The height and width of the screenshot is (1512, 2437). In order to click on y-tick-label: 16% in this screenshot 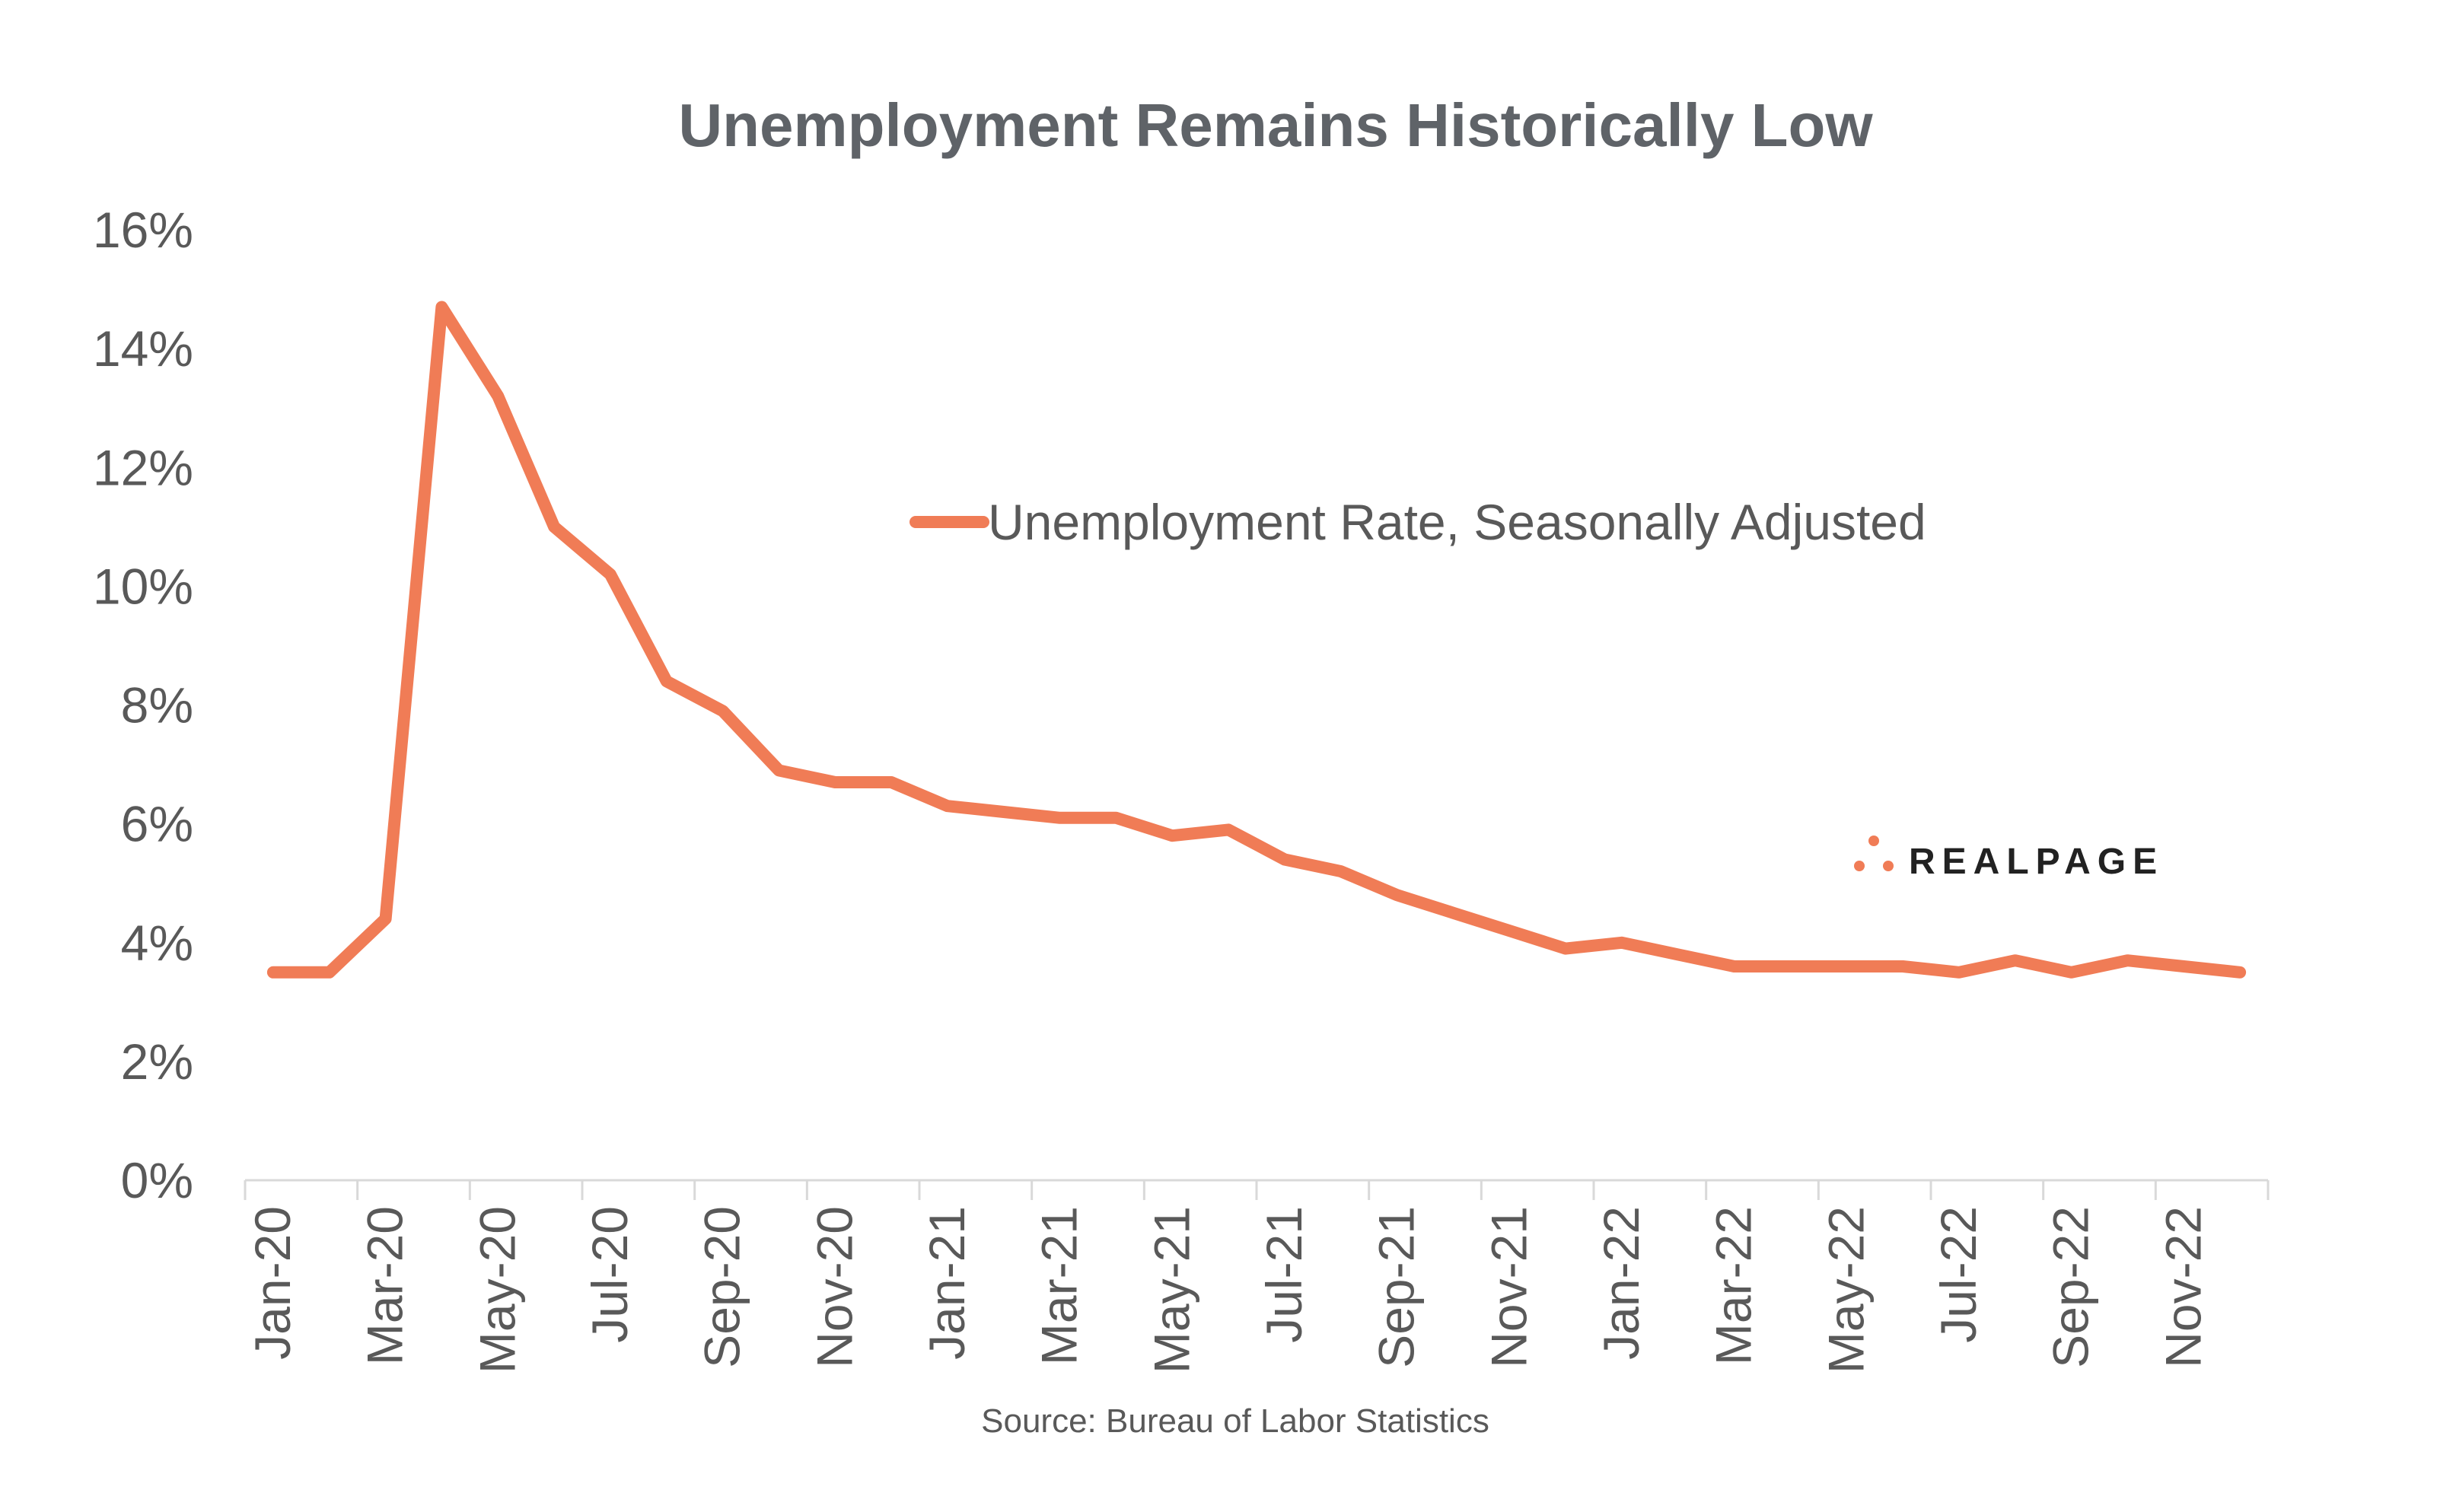, I will do `click(143, 230)`.